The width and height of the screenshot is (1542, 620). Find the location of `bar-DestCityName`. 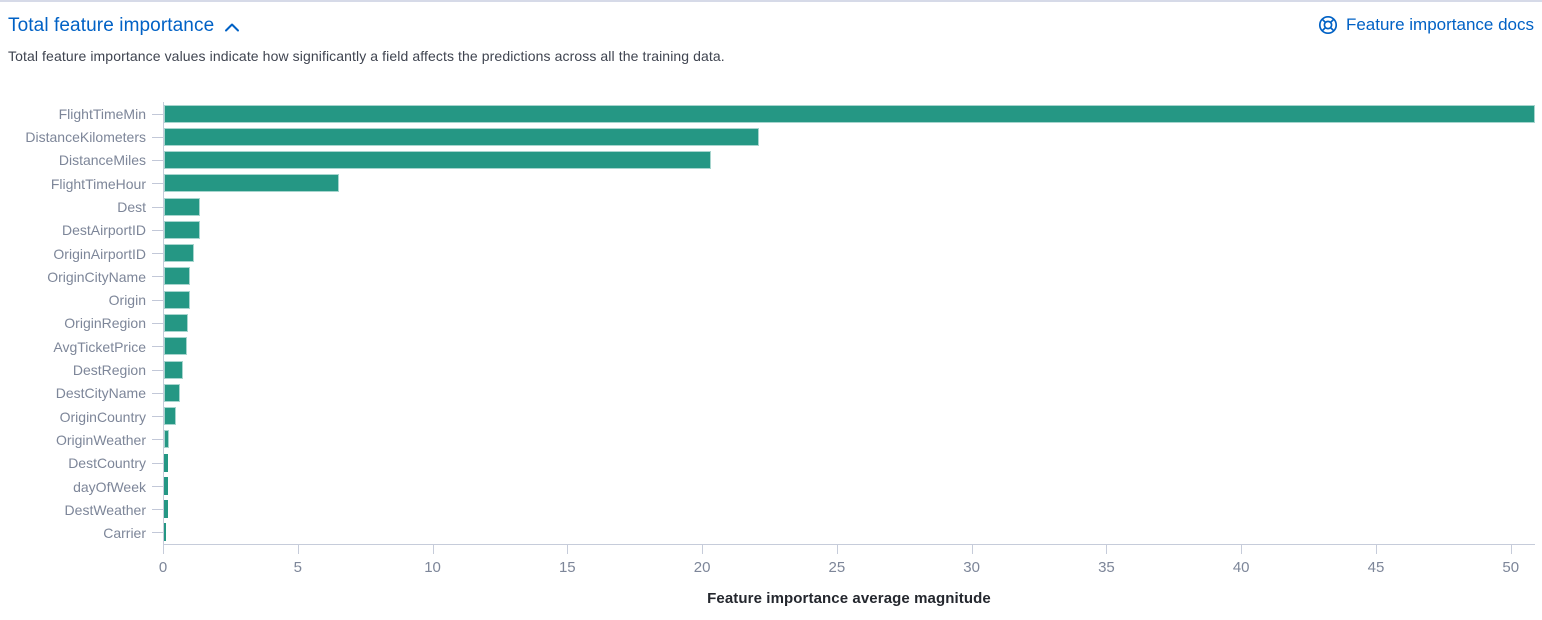

bar-DestCityName is located at coordinates (172, 392).